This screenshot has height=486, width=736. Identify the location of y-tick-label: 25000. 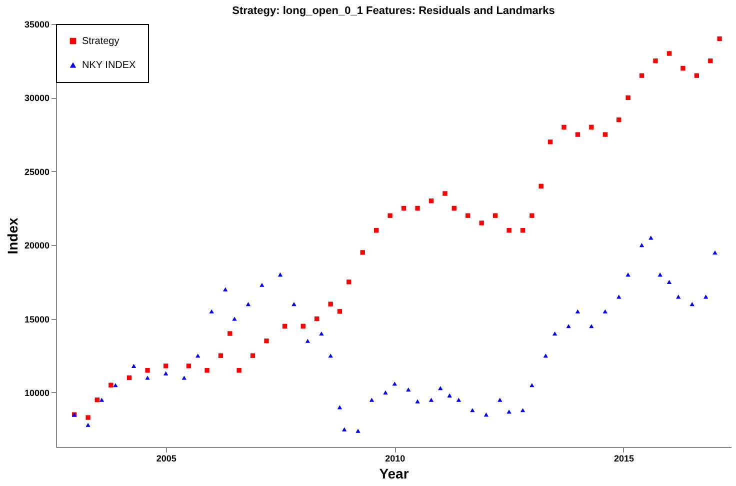
(37, 171).